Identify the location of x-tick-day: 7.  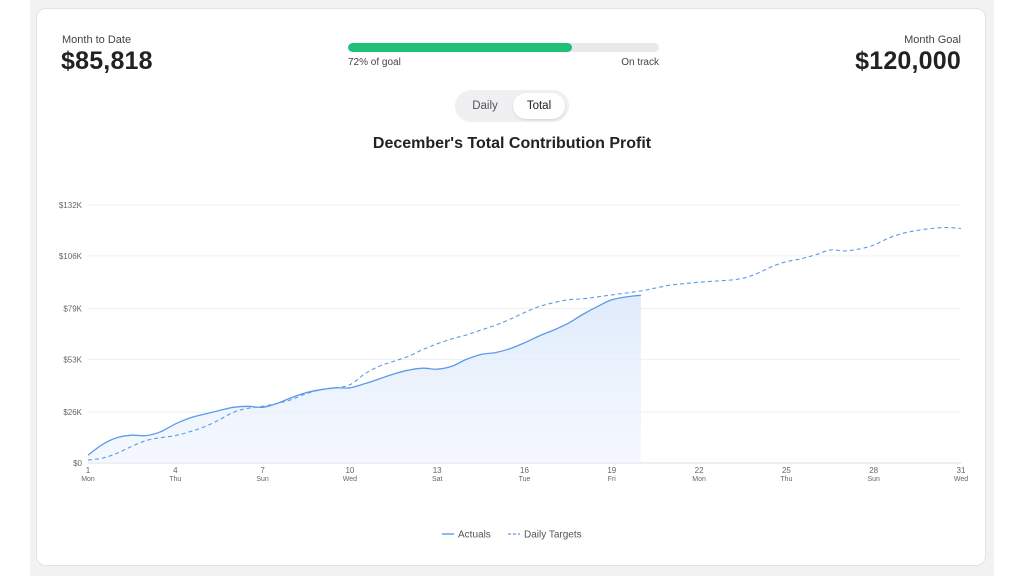
(262, 470).